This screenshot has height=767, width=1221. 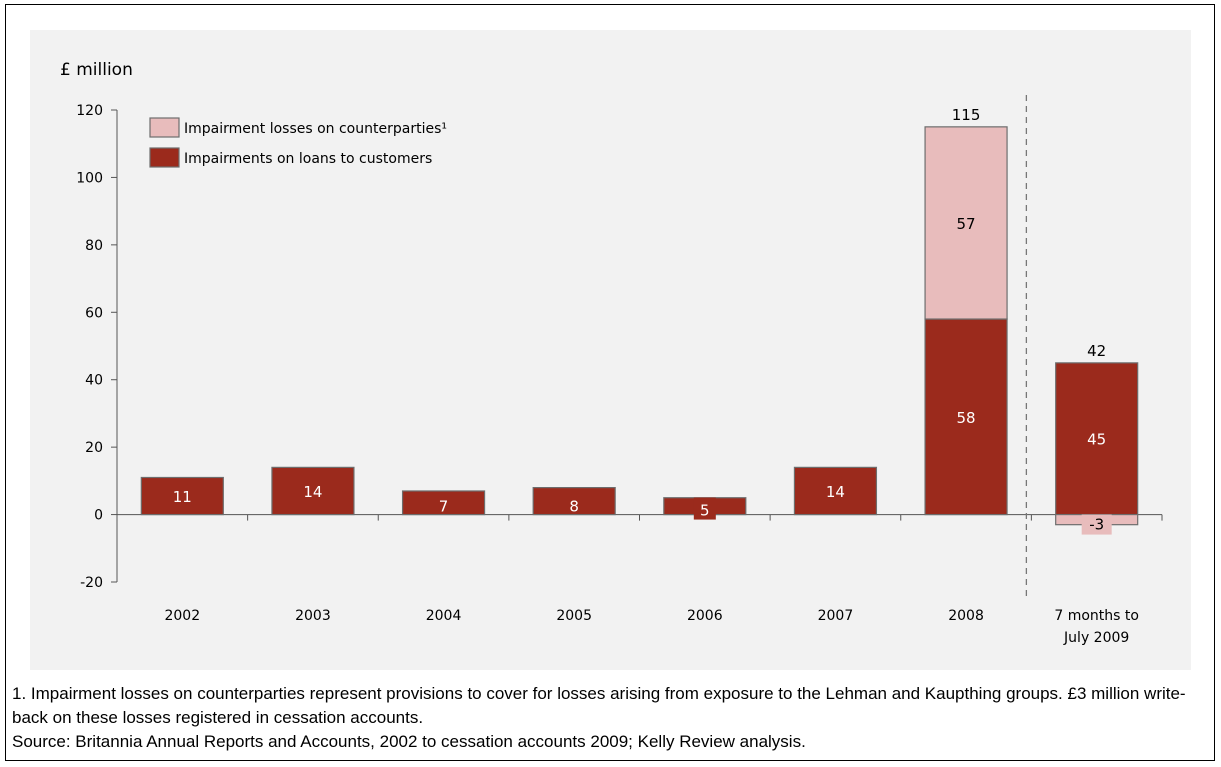 What do you see at coordinates (89, 178) in the screenshot?
I see `y-tick-label: 100` at bounding box center [89, 178].